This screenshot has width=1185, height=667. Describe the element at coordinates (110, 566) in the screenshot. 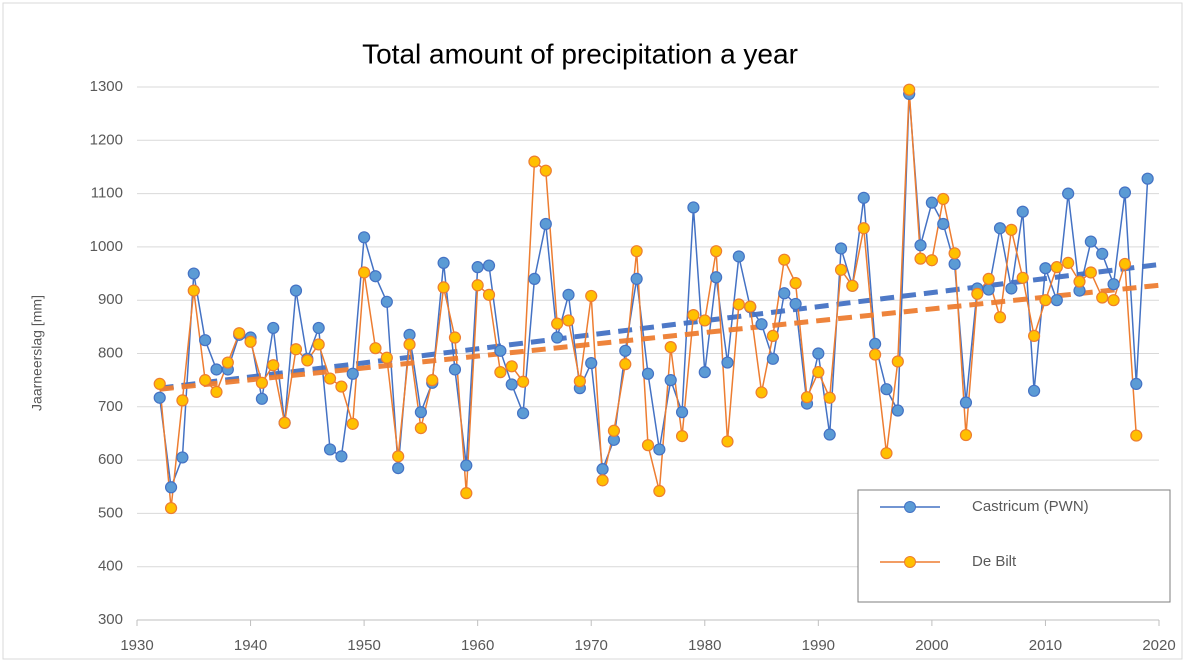

I see `y-tick-label: 400` at that location.